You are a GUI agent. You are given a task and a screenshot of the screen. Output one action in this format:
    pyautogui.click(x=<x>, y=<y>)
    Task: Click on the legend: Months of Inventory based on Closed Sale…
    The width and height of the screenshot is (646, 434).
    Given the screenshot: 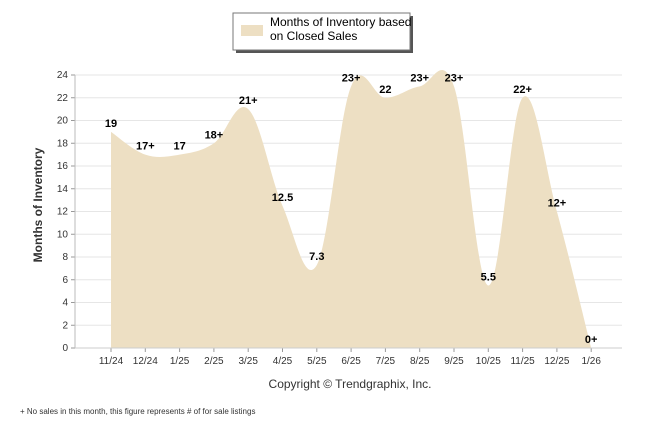 What is the action you would take?
    pyautogui.click(x=322, y=32)
    